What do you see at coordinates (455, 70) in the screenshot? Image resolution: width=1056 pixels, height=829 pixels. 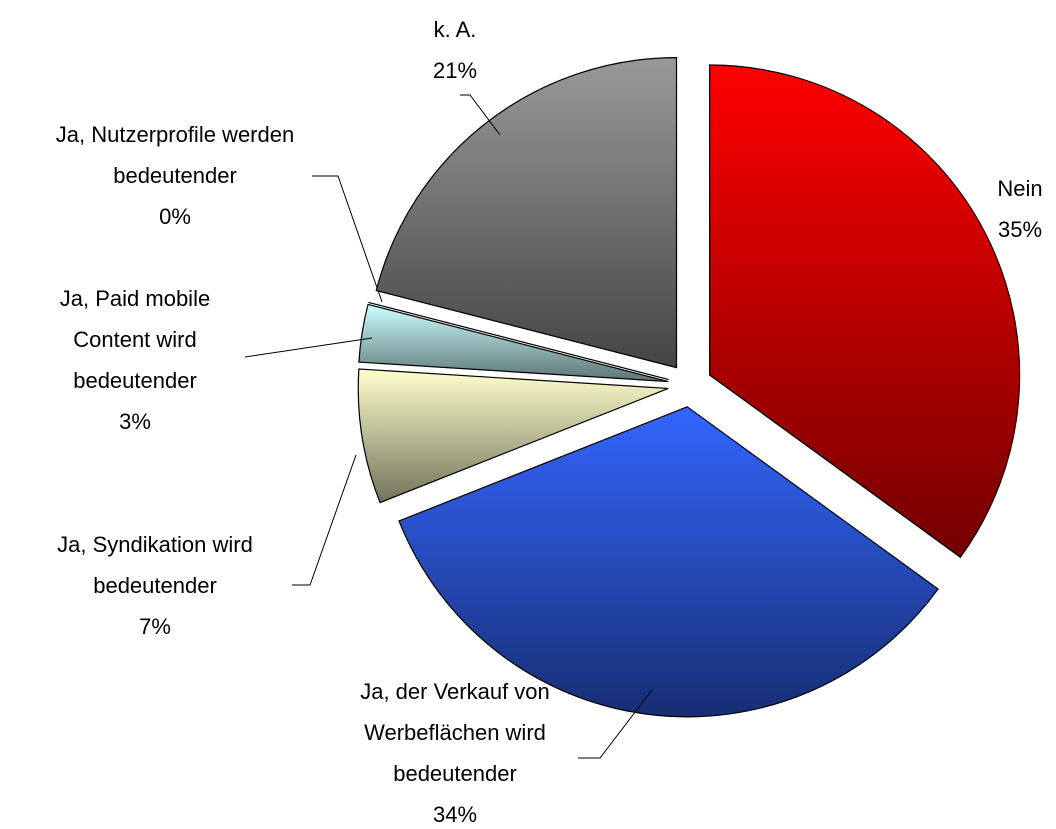 I see `value-label: 21%` at bounding box center [455, 70].